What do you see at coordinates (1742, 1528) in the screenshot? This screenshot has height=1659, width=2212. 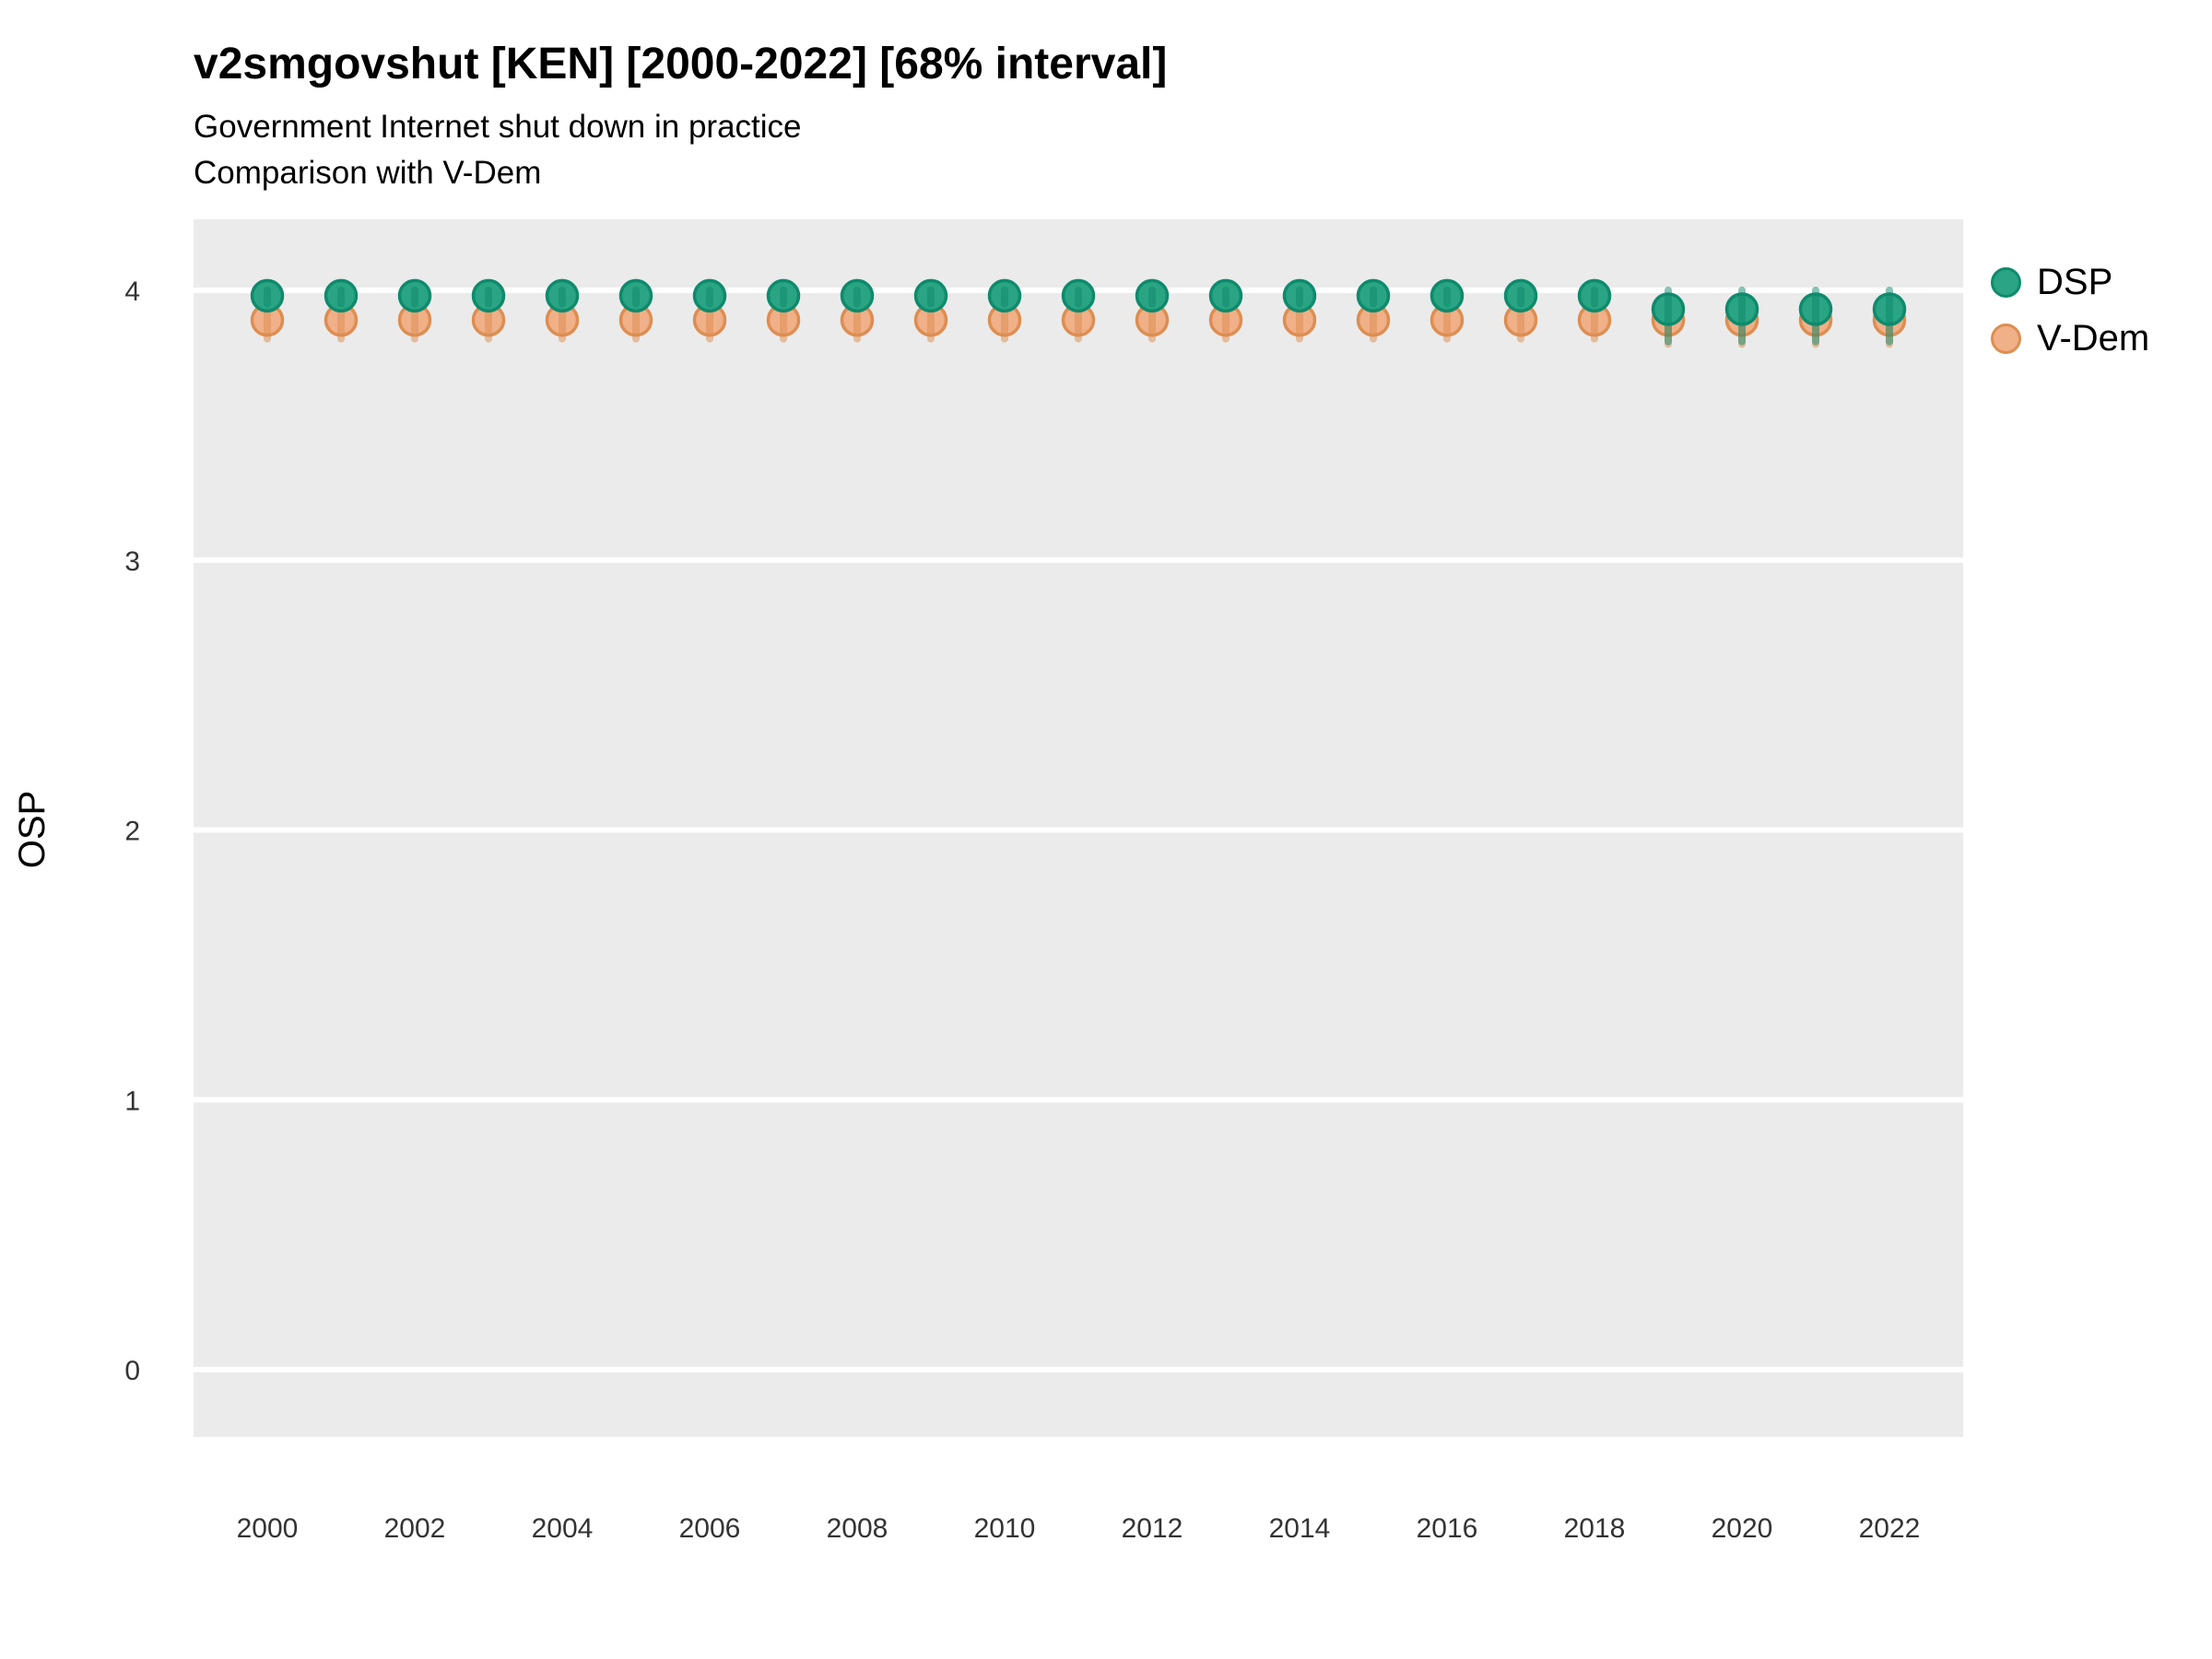 I see `x-tick-2020: 2020` at bounding box center [1742, 1528].